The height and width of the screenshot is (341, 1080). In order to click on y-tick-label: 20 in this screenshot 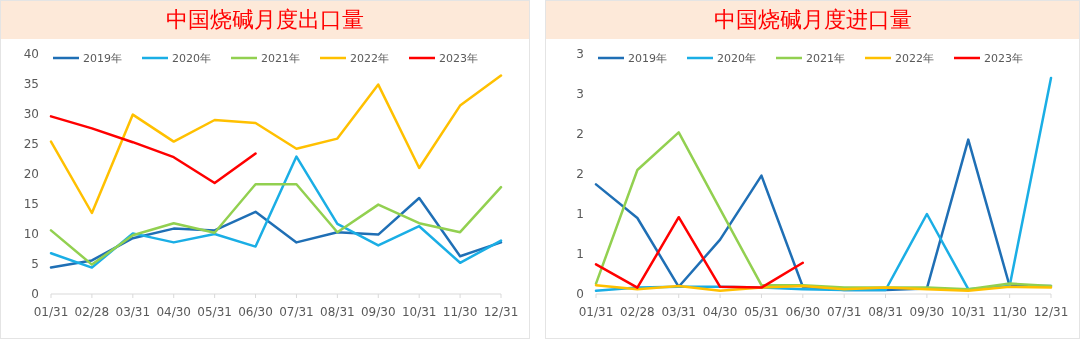, I will do `click(31, 174)`.